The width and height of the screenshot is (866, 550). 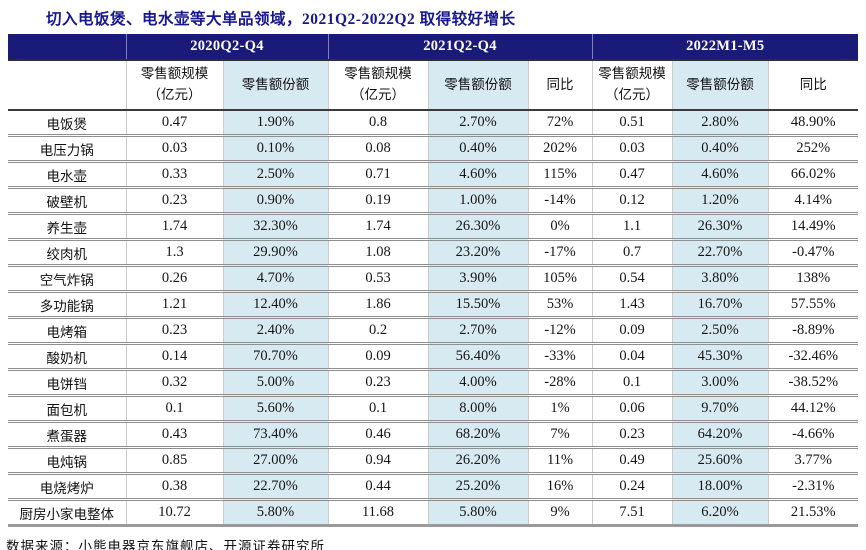 I want to click on sub-header-share-2022: 零售额份额, so click(x=720, y=85).